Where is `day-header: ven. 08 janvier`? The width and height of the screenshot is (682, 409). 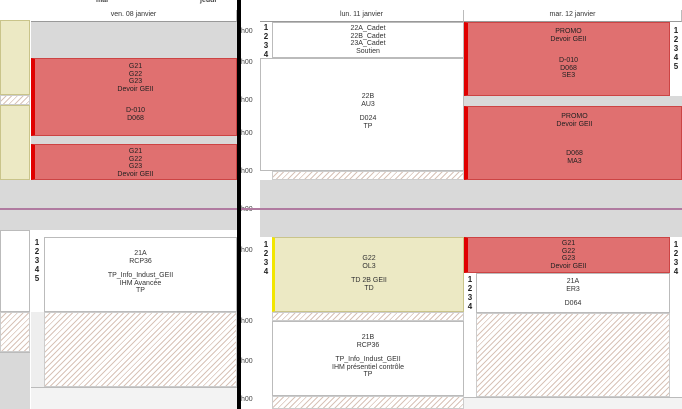
day-header: ven. 08 janvier is located at coordinates (134, 16).